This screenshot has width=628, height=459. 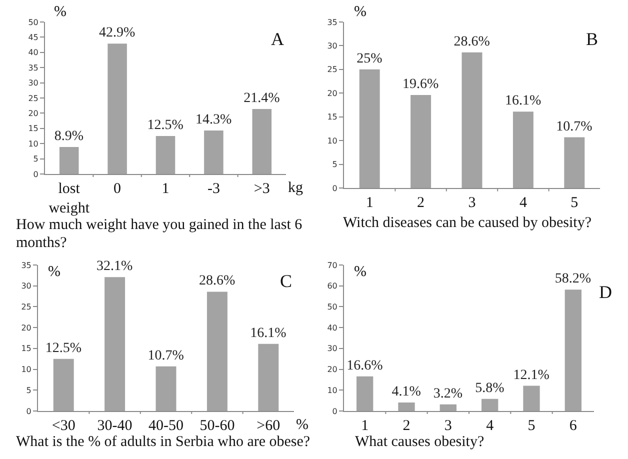 I want to click on data-label: 3.2%, so click(x=448, y=394).